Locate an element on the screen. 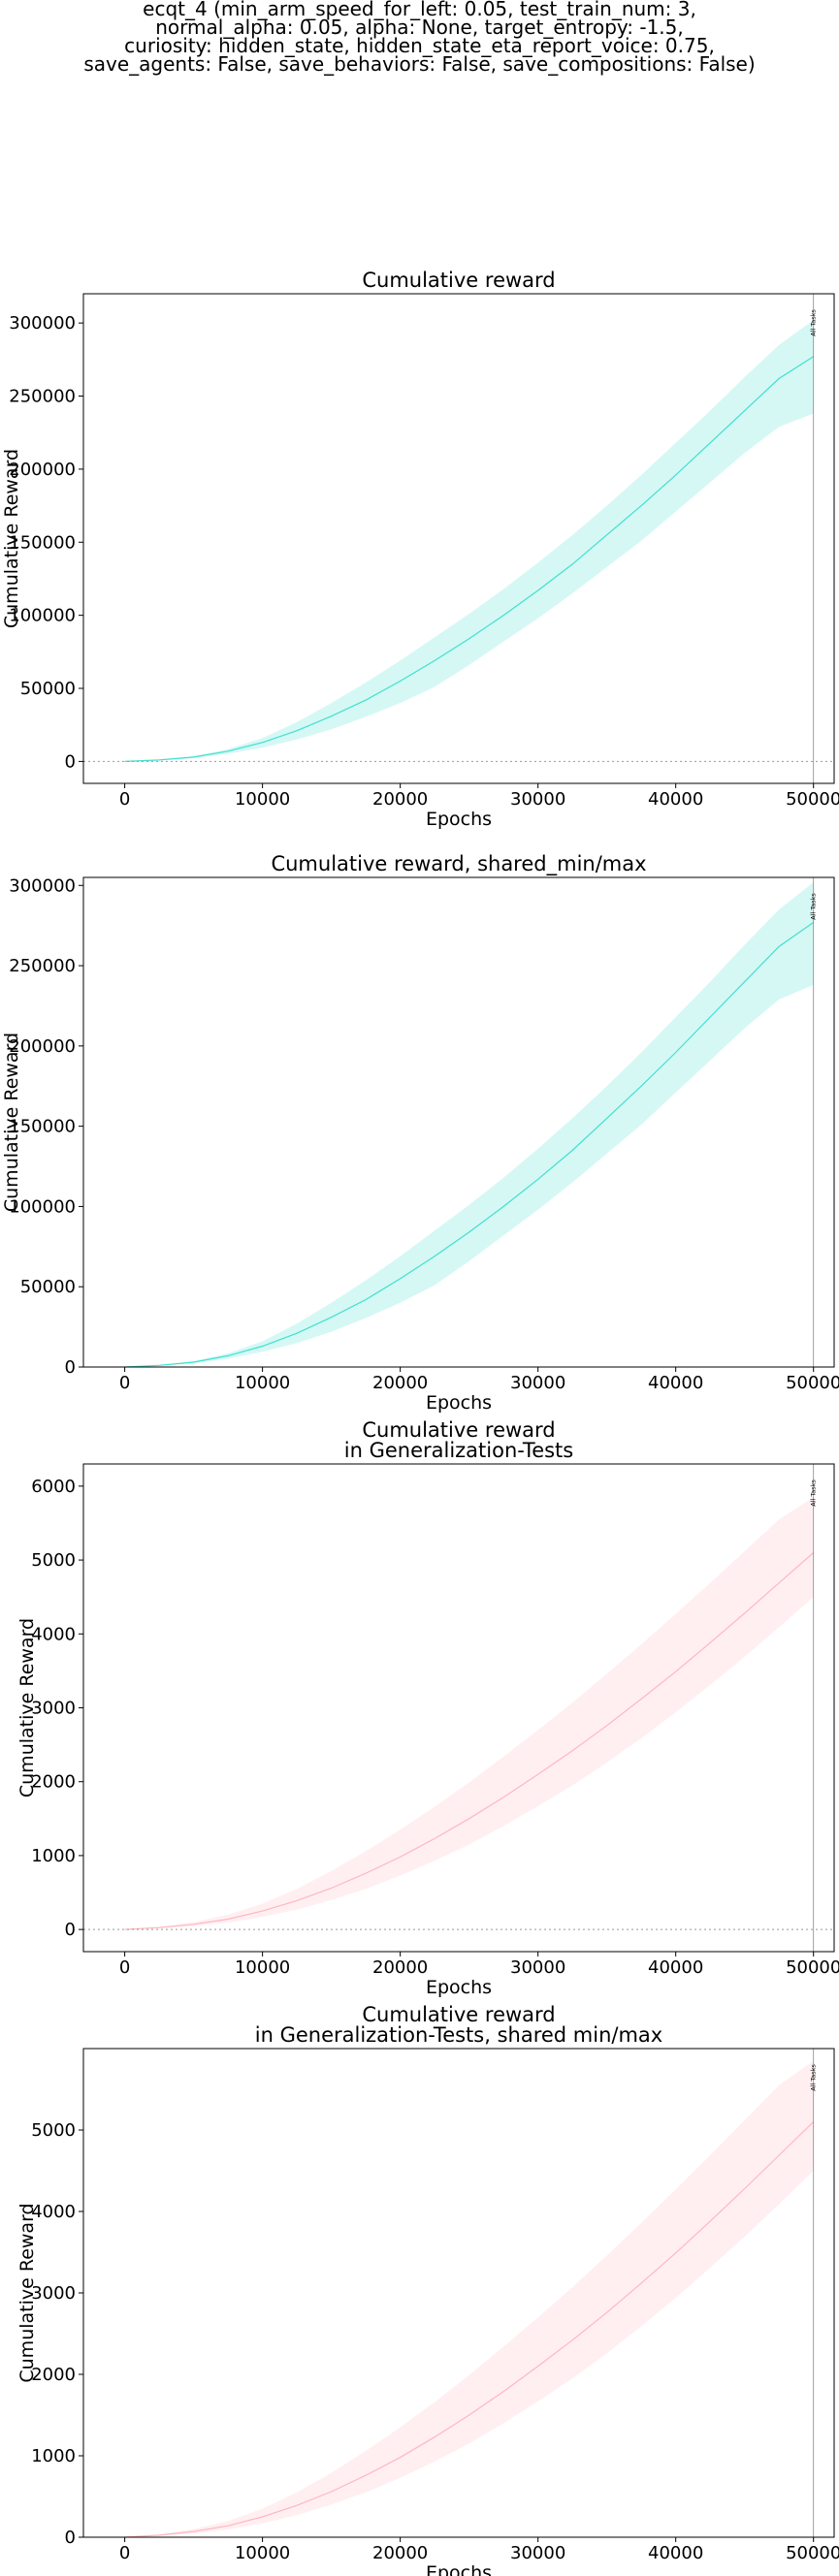  chart-title-line: Cumulative reward, shared_min/max is located at coordinates (458, 864).